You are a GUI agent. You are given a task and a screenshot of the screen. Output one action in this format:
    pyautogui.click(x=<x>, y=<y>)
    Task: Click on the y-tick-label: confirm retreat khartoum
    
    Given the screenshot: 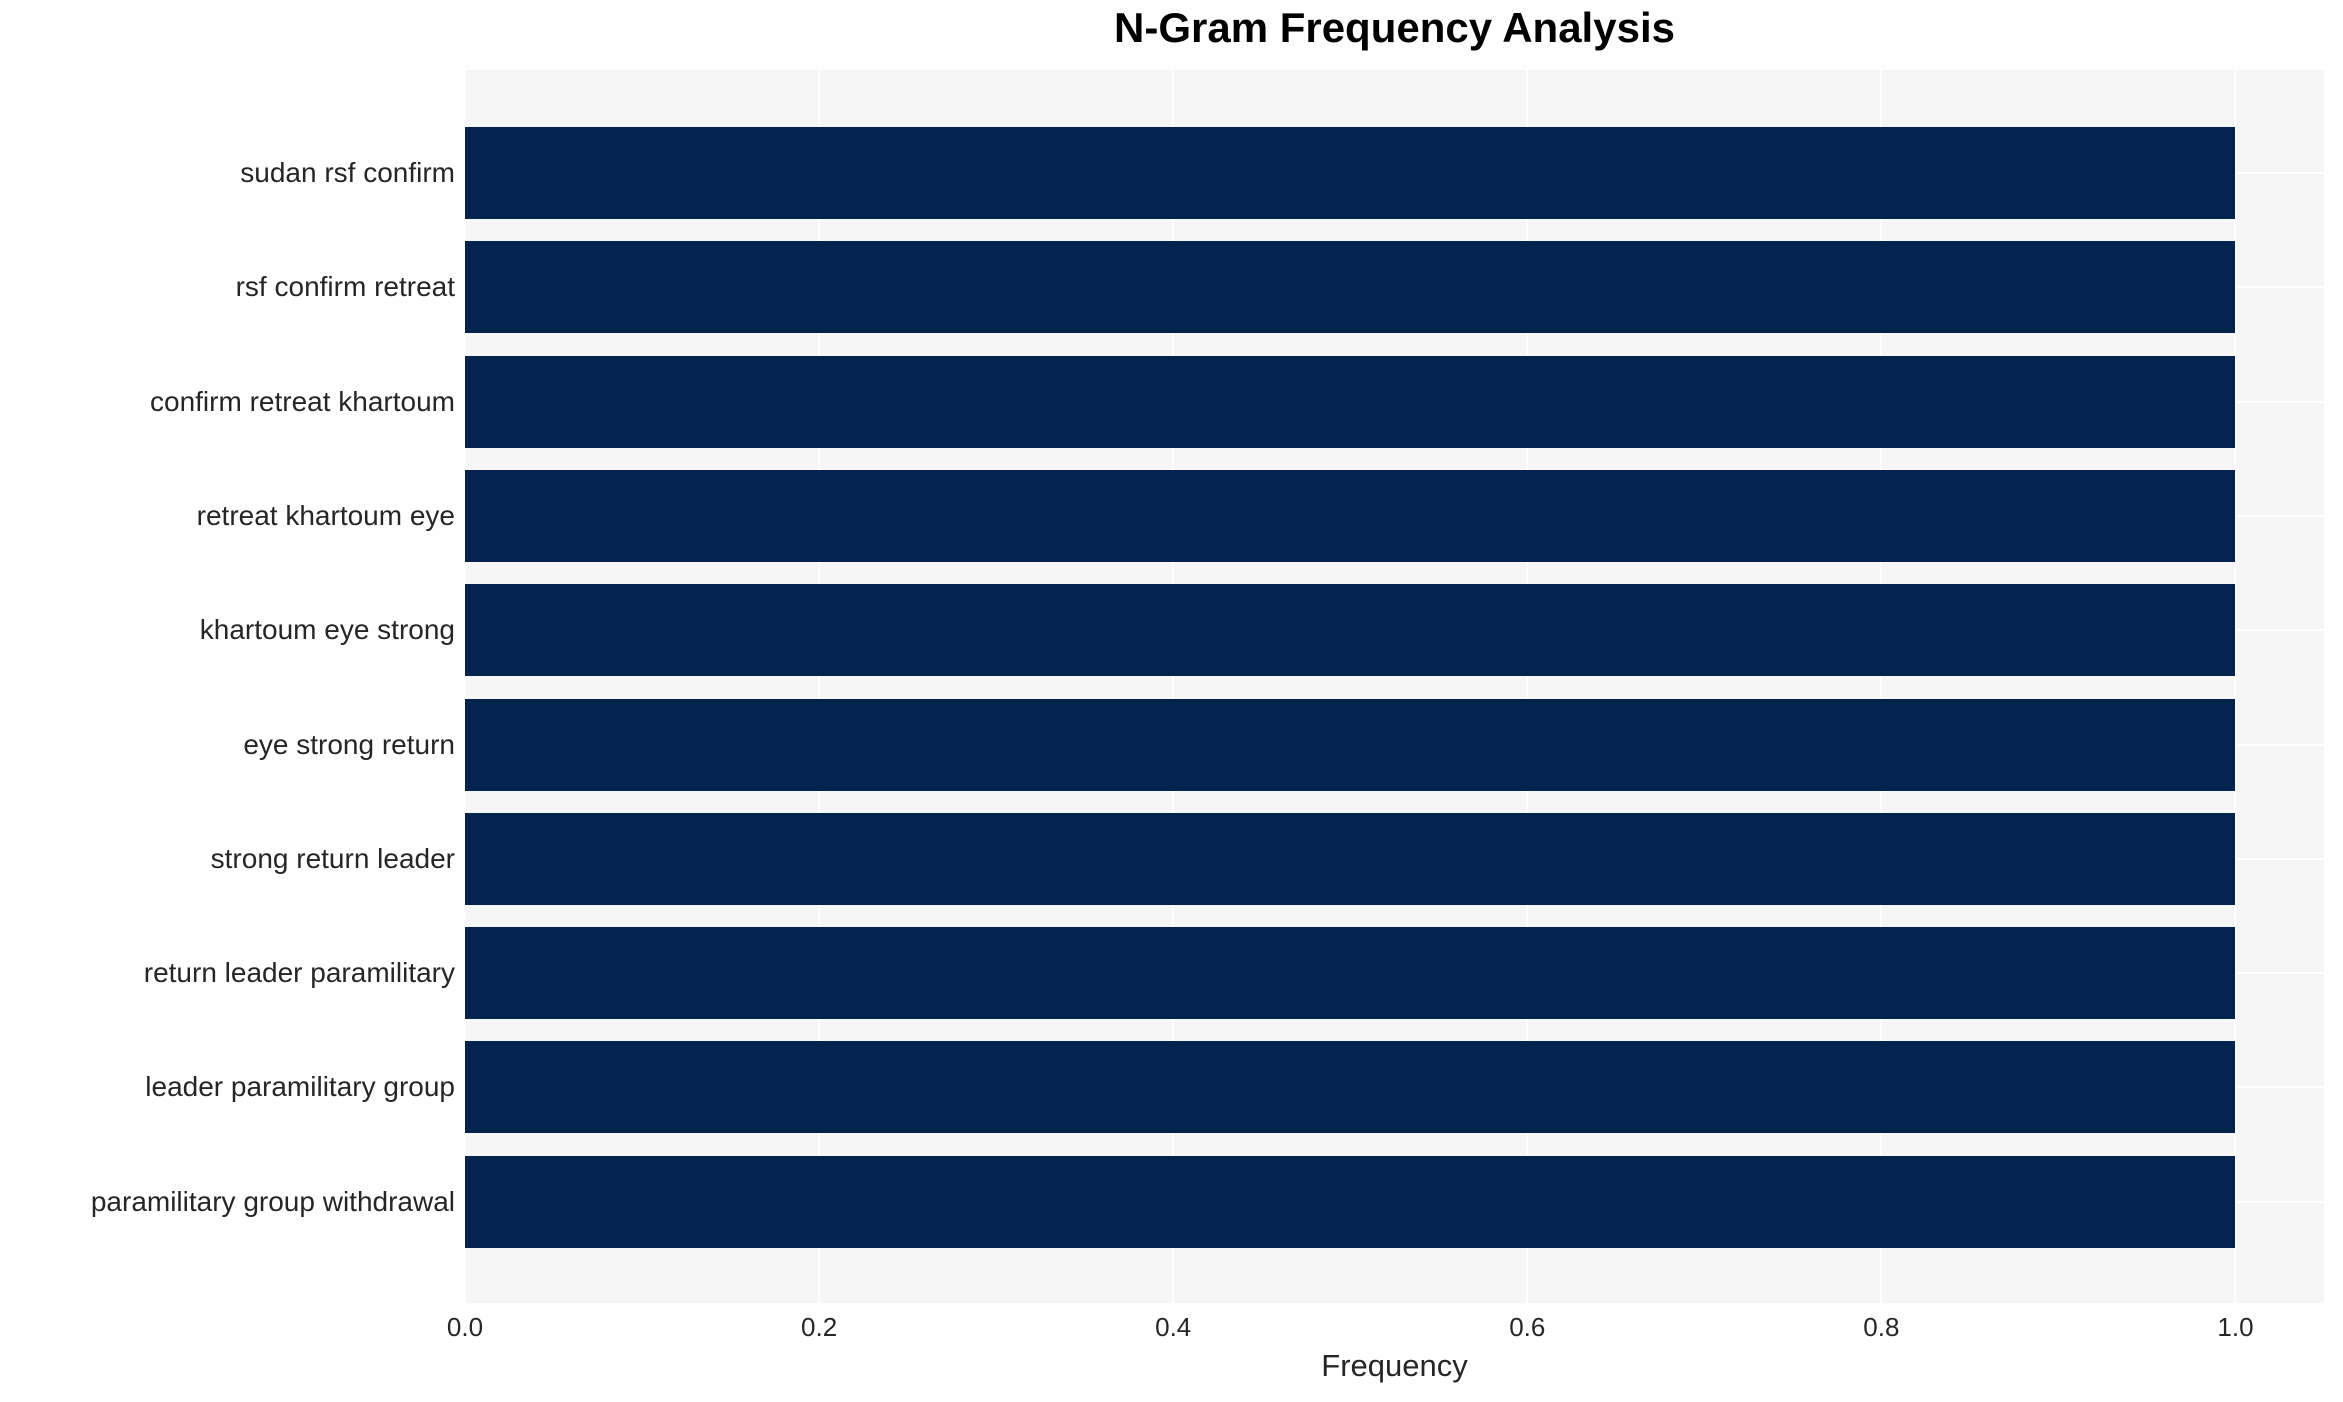 What is the action you would take?
    pyautogui.click(x=302, y=401)
    